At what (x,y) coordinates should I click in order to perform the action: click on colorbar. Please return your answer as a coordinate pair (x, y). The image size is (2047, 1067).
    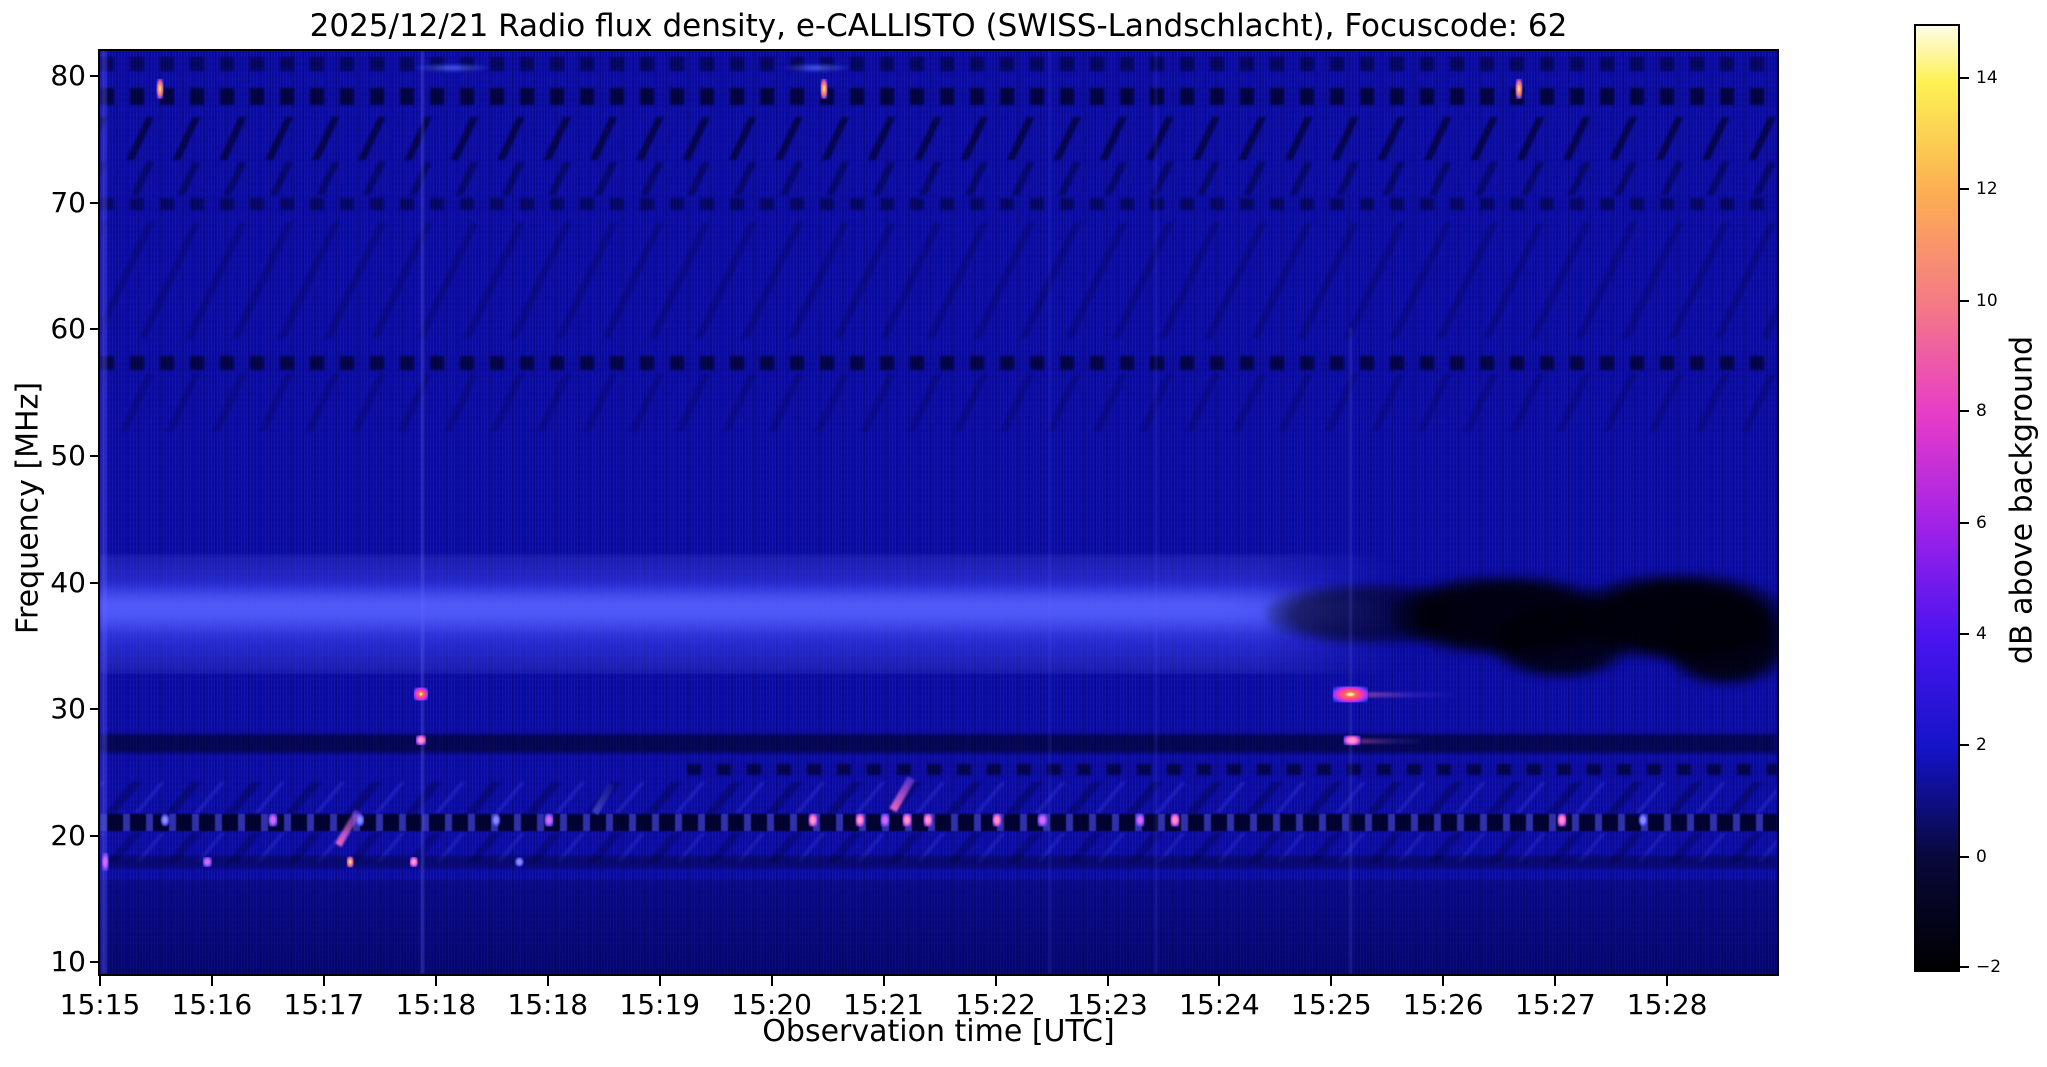
    Looking at the image, I should click on (1937, 498).